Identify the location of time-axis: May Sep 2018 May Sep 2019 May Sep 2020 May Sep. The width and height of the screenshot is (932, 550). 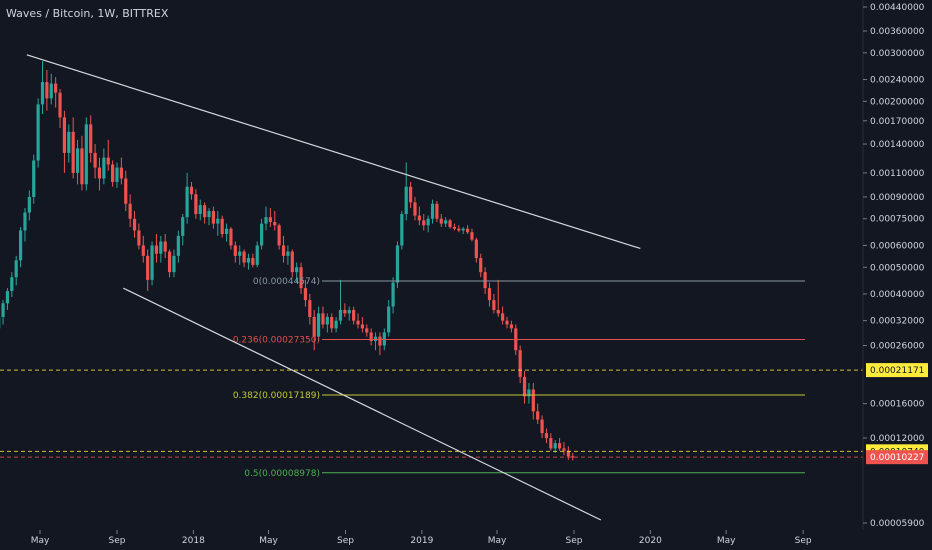
(421, 538).